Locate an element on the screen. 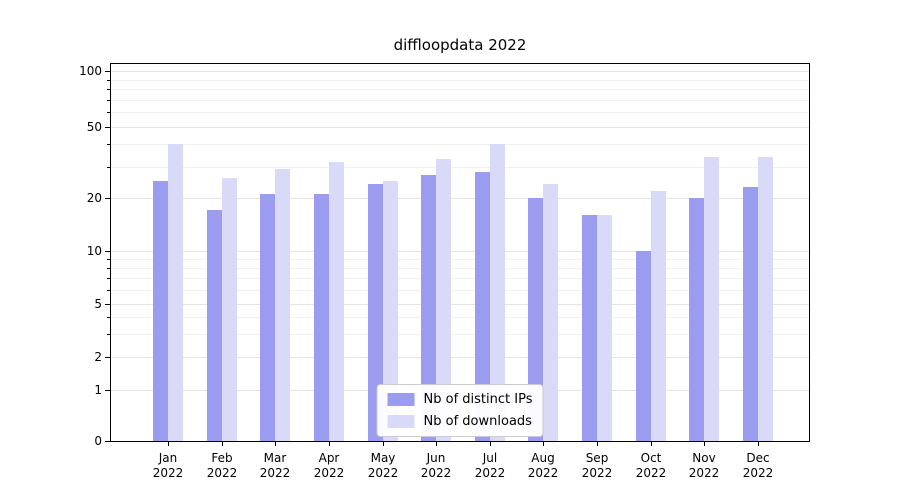  y-tick-label: 20 is located at coordinates (94, 198).